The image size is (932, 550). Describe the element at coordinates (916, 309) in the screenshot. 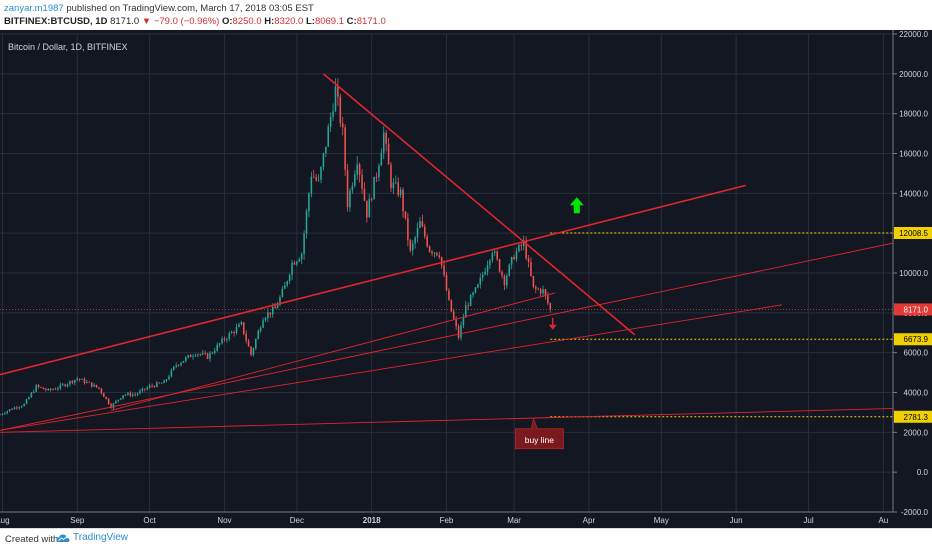

I see `last-price-label: 8171.0` at that location.